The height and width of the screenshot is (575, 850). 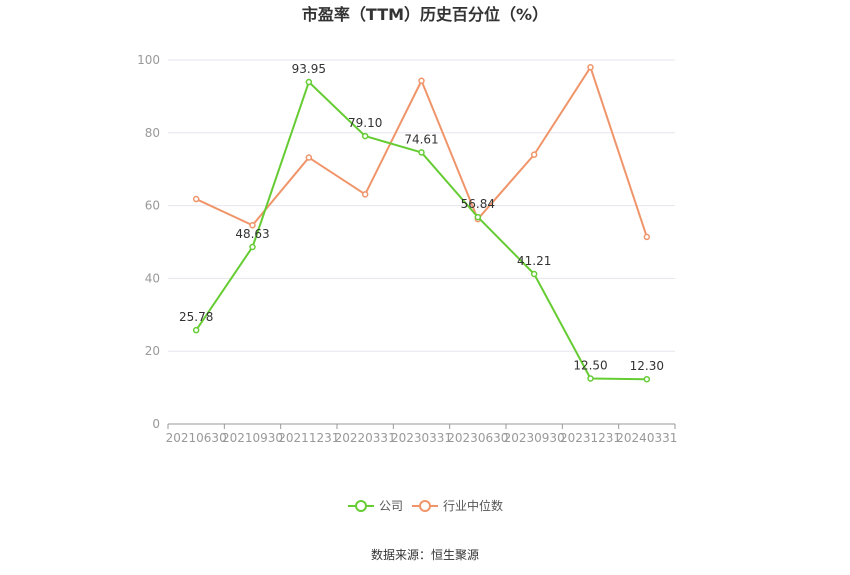 What do you see at coordinates (152, 206) in the screenshot?
I see `y-tick-label: 60` at bounding box center [152, 206].